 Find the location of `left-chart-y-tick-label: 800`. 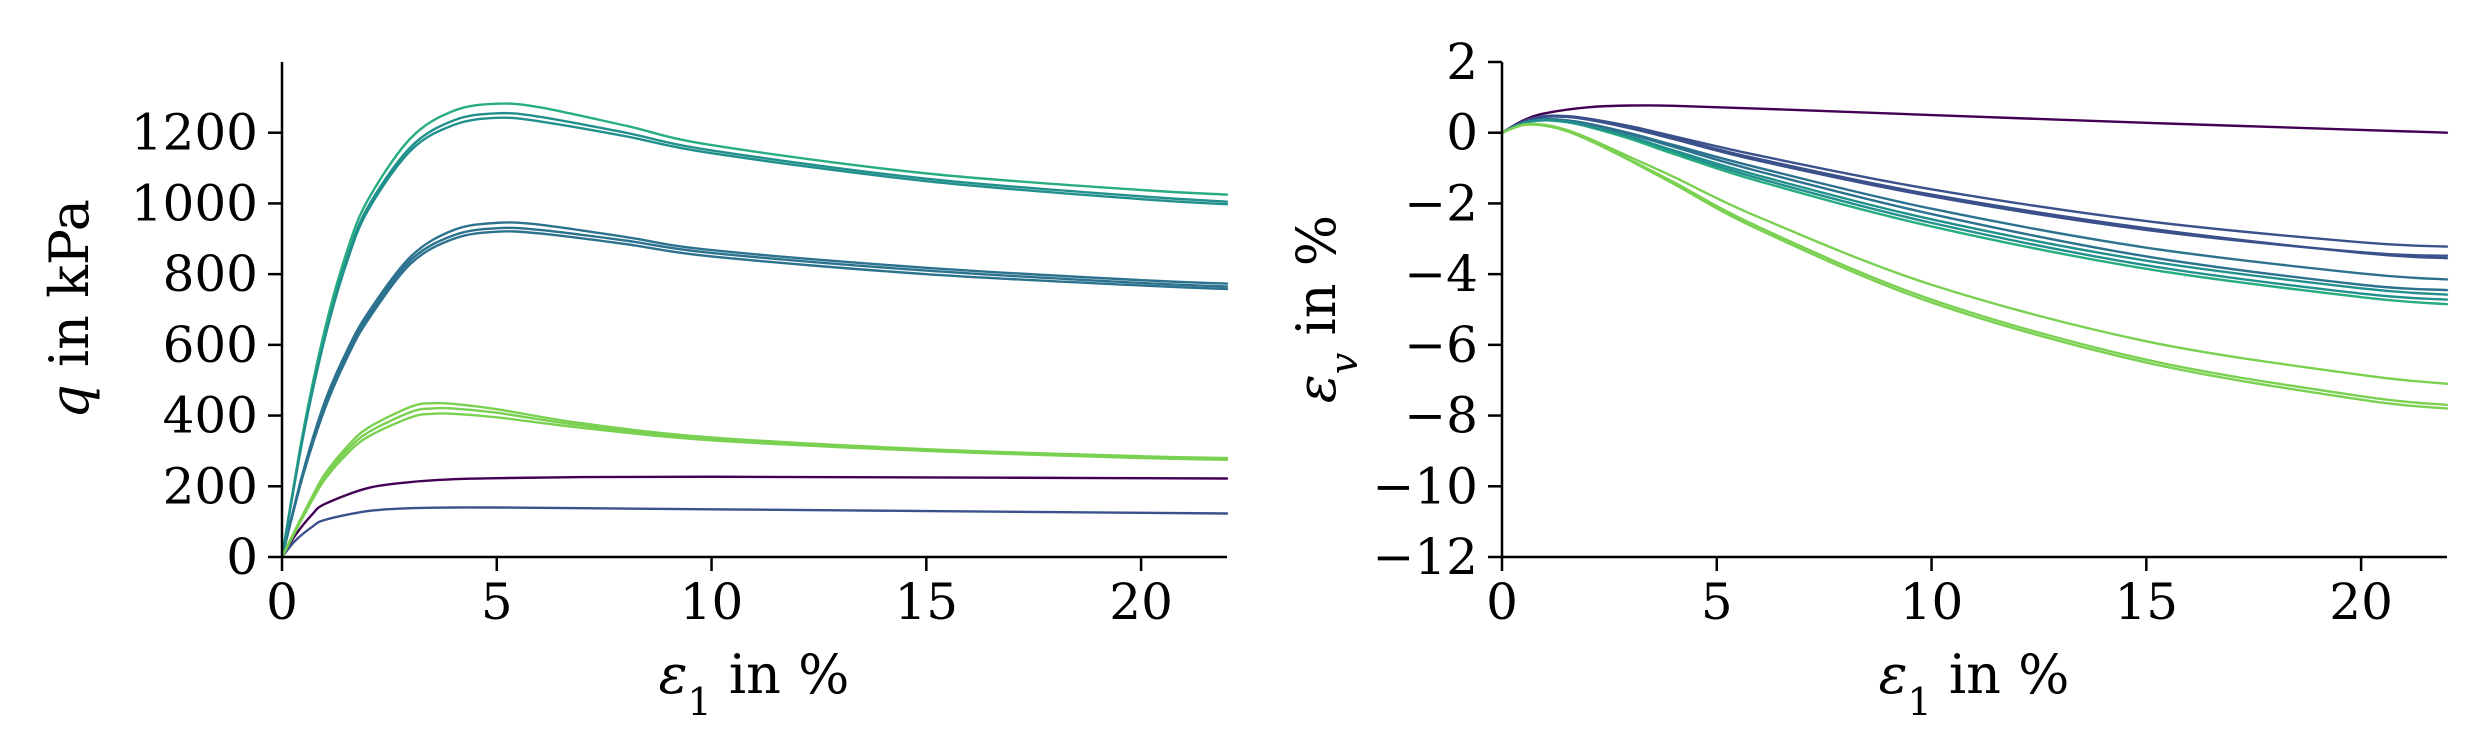

left-chart-y-tick-label: 800 is located at coordinates (210, 274).